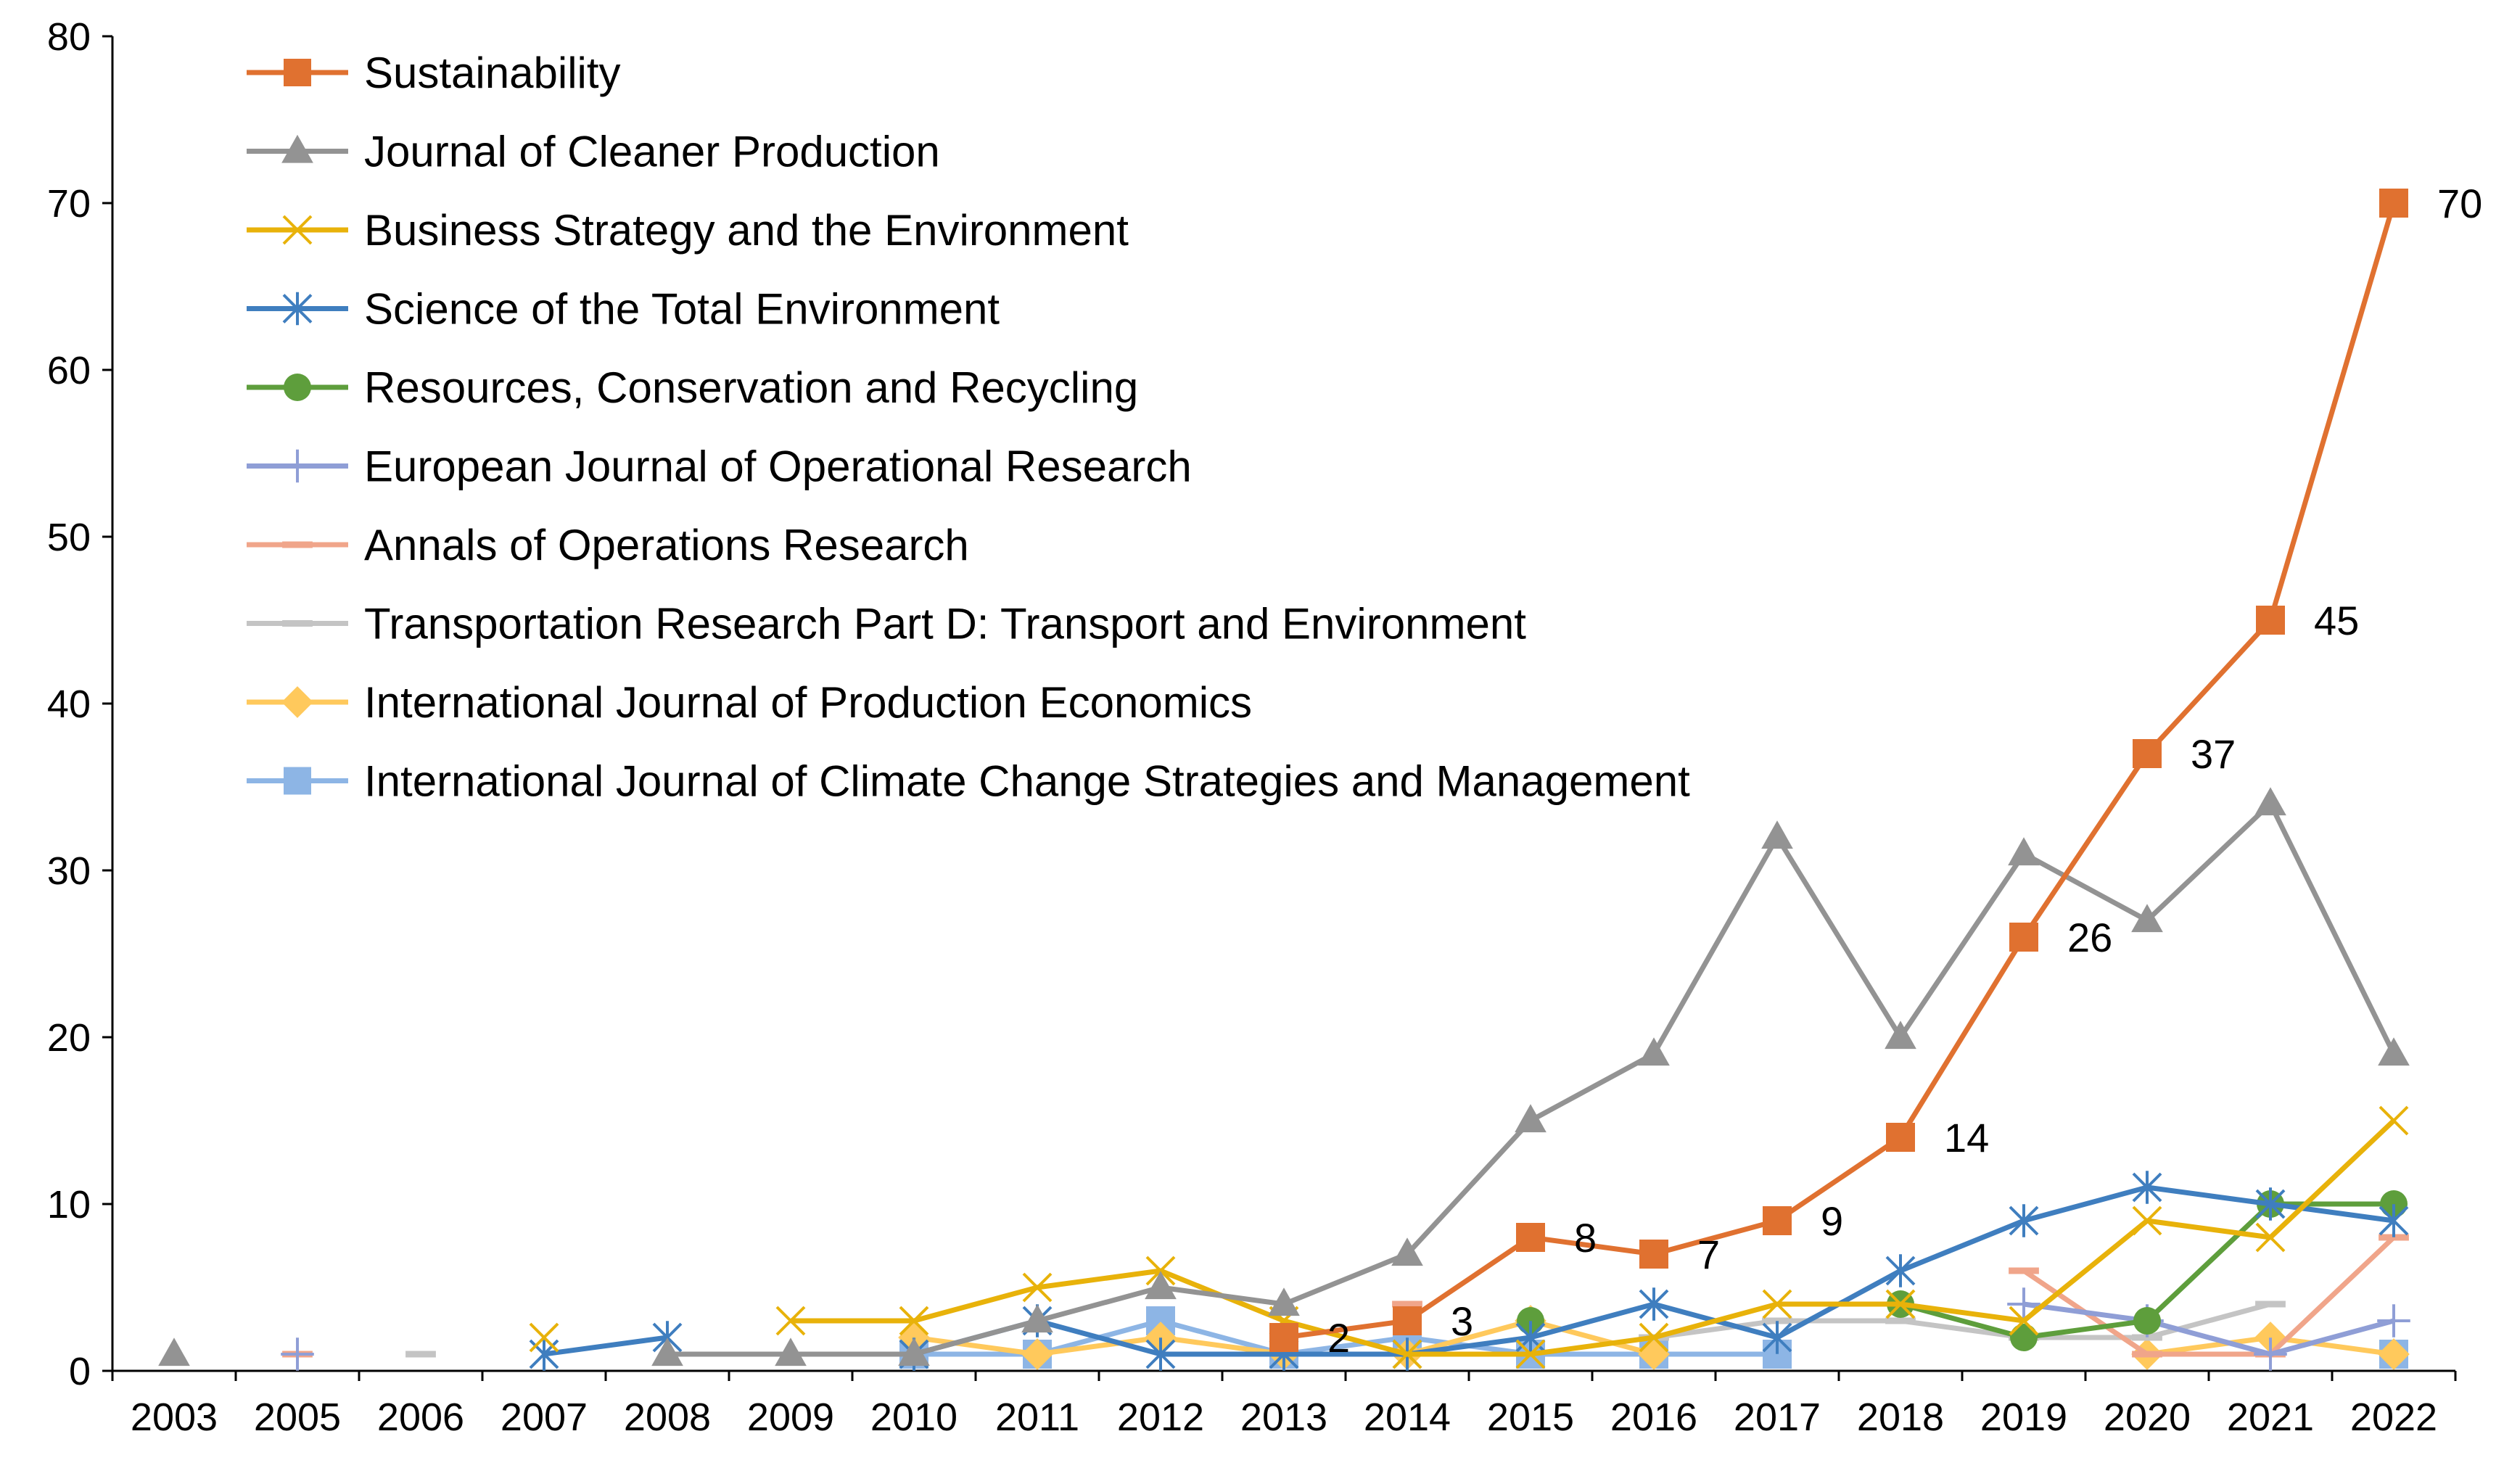  What do you see at coordinates (913, 1417) in the screenshot?
I see `x-tick-label: 2010` at bounding box center [913, 1417].